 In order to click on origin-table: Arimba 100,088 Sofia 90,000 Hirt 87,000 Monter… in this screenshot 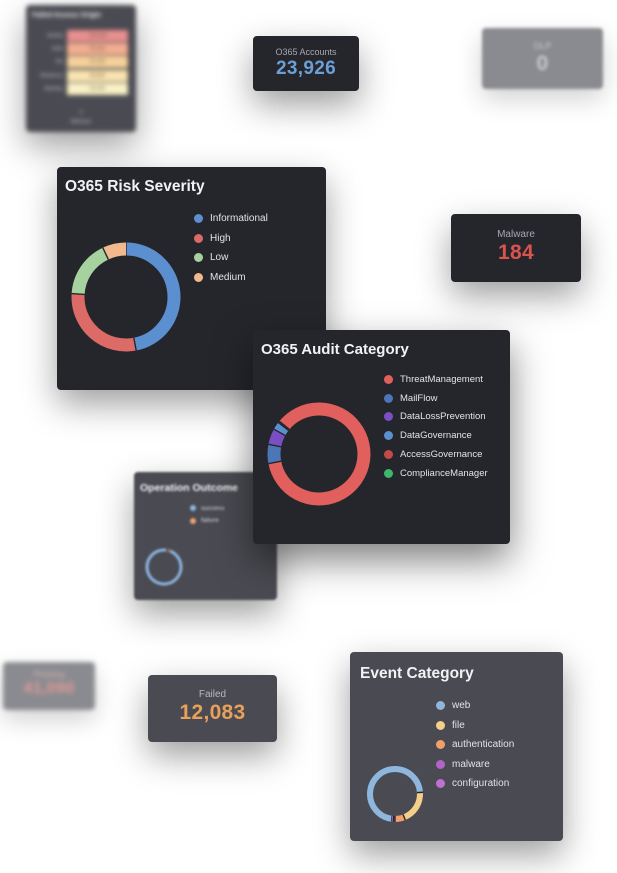, I will do `click(80, 62)`.